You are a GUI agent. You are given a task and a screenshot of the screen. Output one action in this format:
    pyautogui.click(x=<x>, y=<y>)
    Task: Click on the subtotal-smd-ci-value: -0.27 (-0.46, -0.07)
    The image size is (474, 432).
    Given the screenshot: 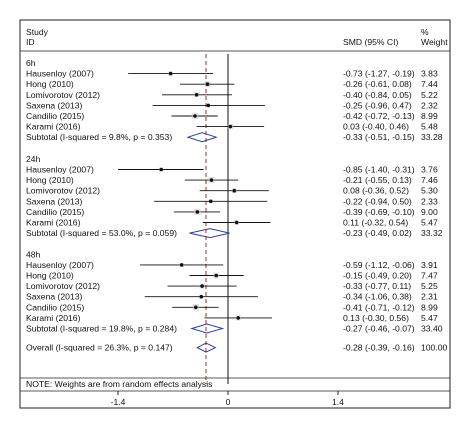 What is the action you would take?
    pyautogui.click(x=379, y=329)
    